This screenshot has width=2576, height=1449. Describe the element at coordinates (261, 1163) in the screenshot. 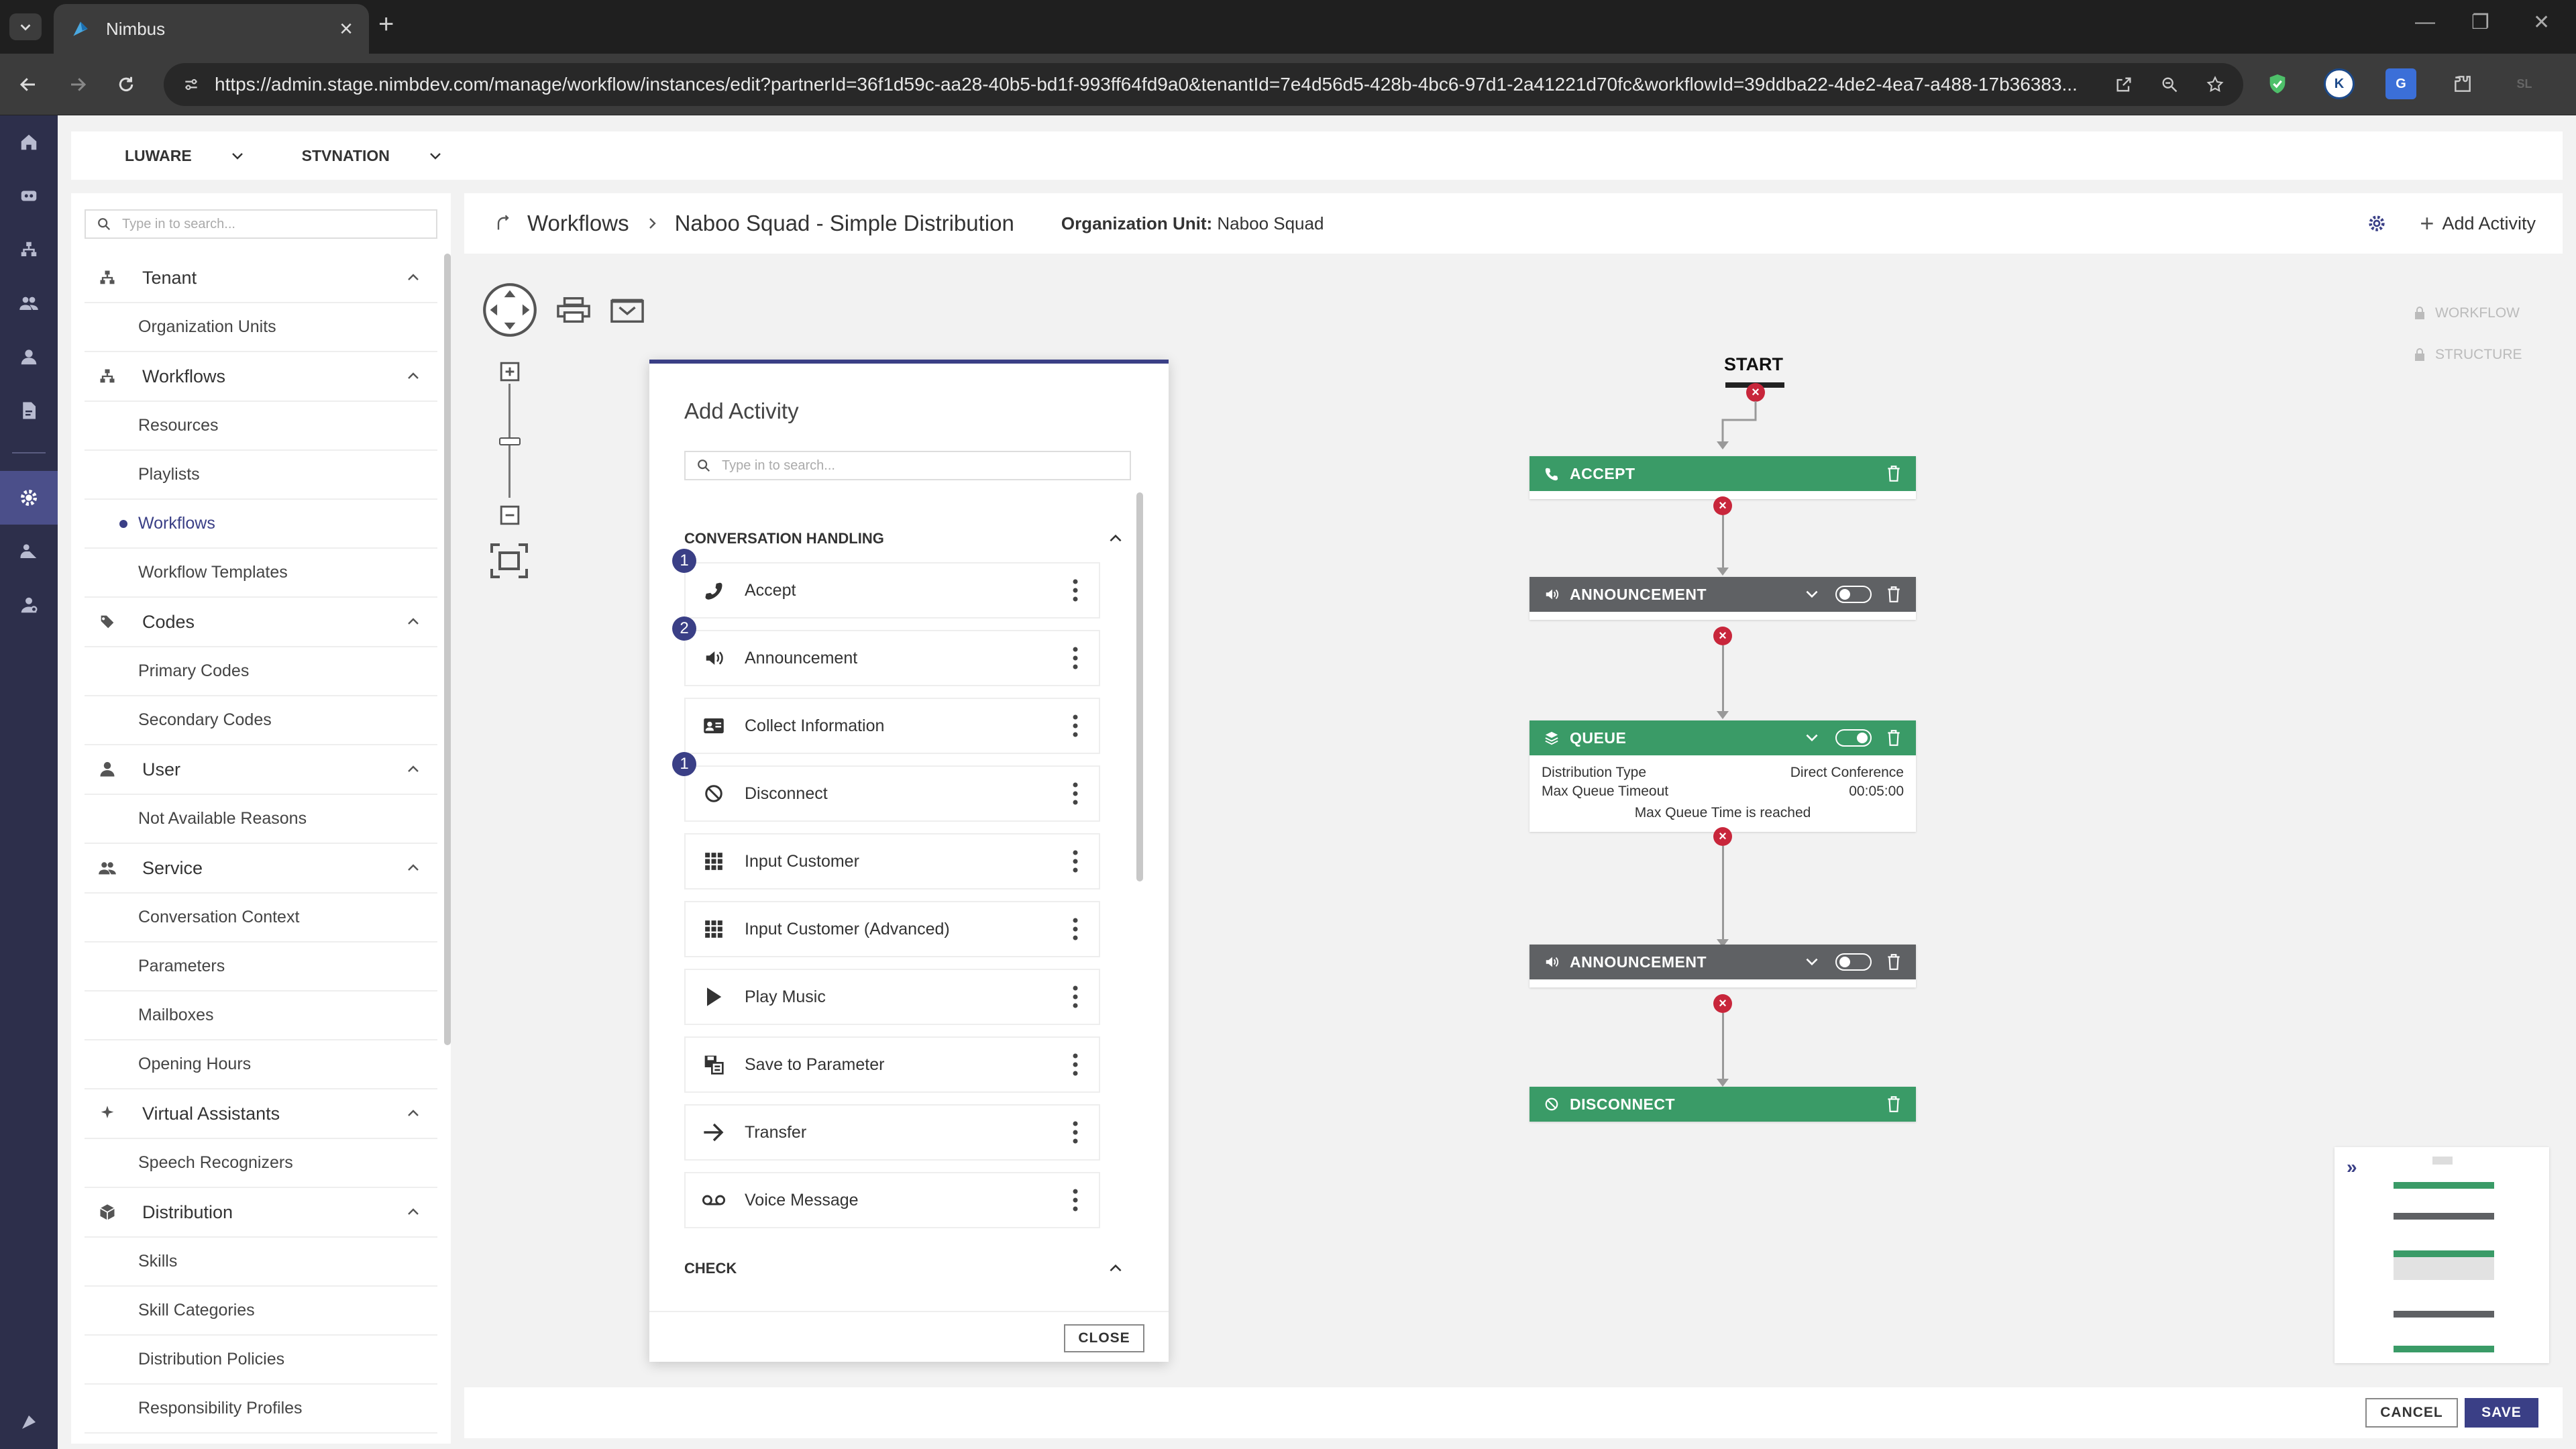

I see `sidebar-item-speech-recognizers: Speech Recognizers` at that location.